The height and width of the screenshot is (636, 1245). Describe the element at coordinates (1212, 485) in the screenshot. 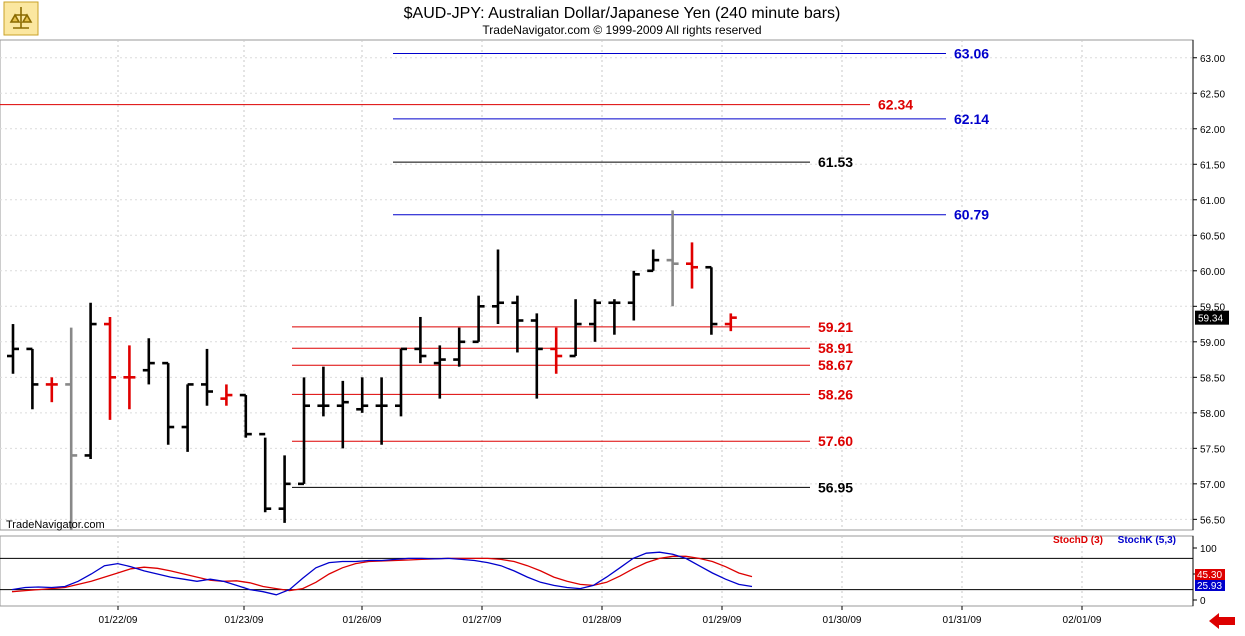

I see `y-tick-label: 57.00` at that location.